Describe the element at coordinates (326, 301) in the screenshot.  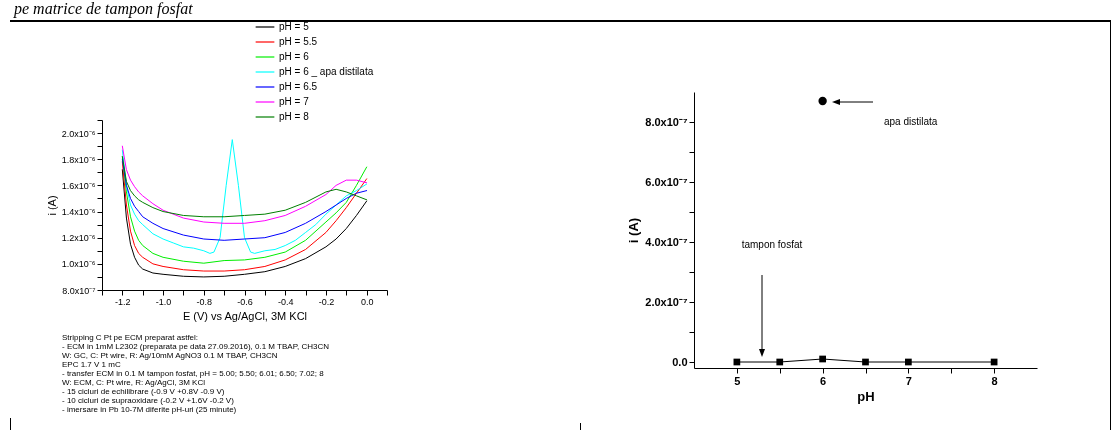
I see `x-tick-label: -0.2` at that location.